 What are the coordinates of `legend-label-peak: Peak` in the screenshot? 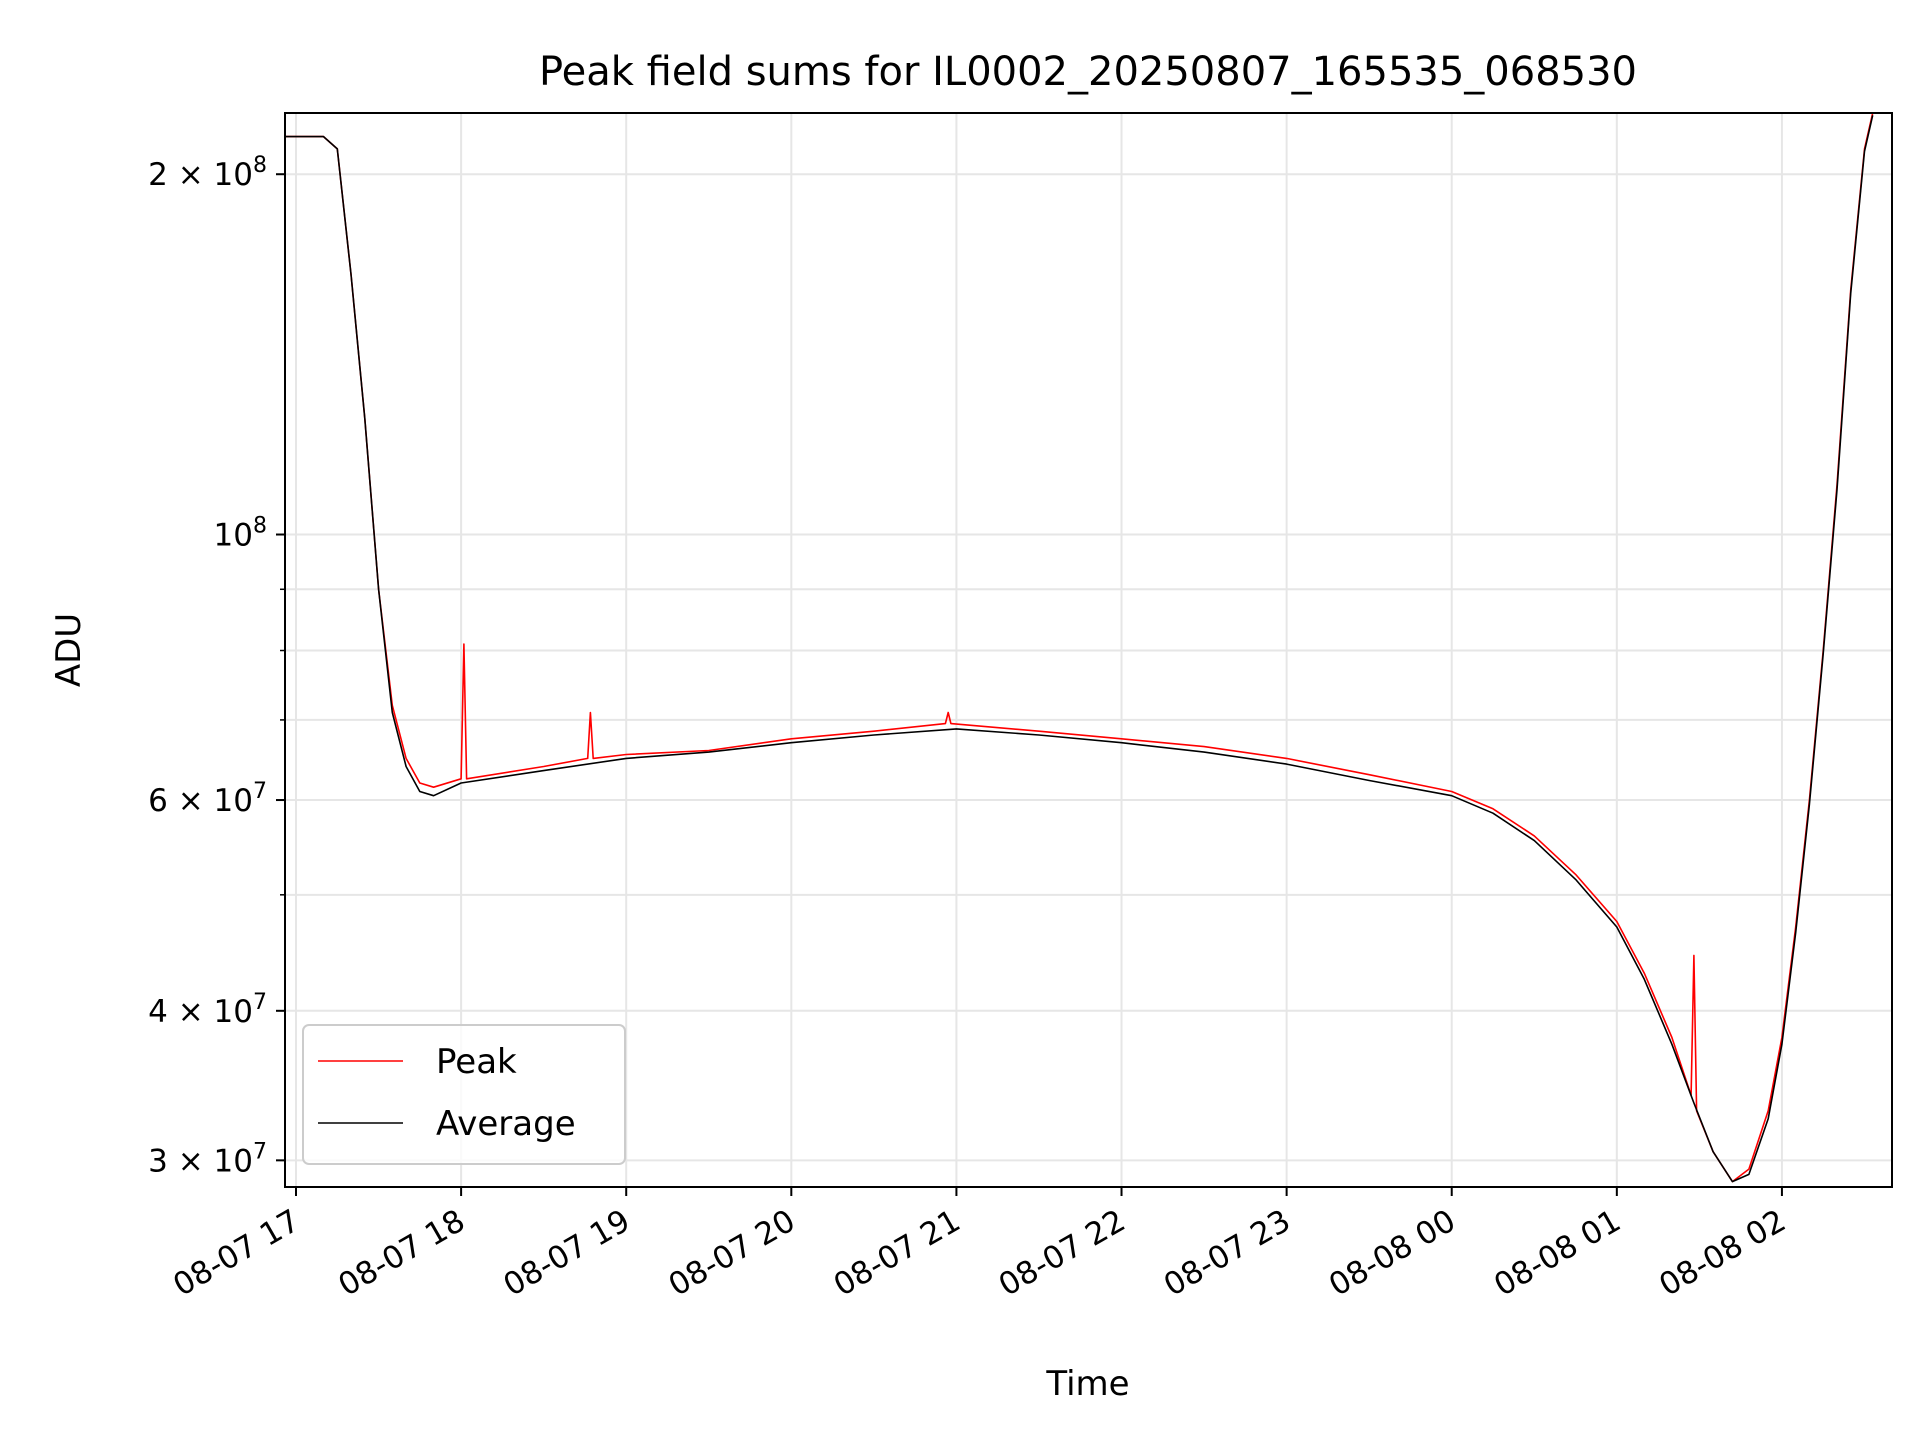 It's located at (476, 1062).